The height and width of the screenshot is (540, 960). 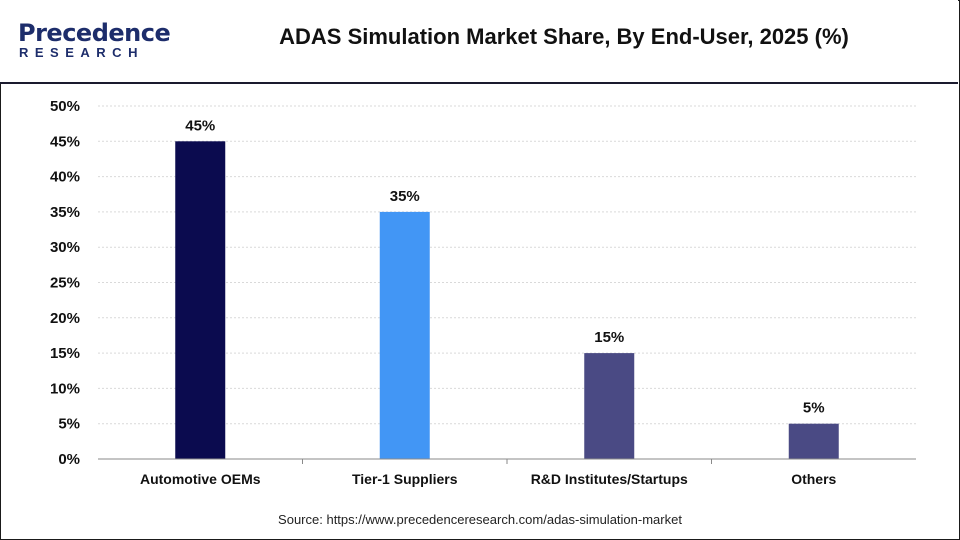 I want to click on y-axis-ticks: 0% 5% 10% 15% 20% 25% 30% 35% 40% 45% 50%, so click(x=65, y=283).